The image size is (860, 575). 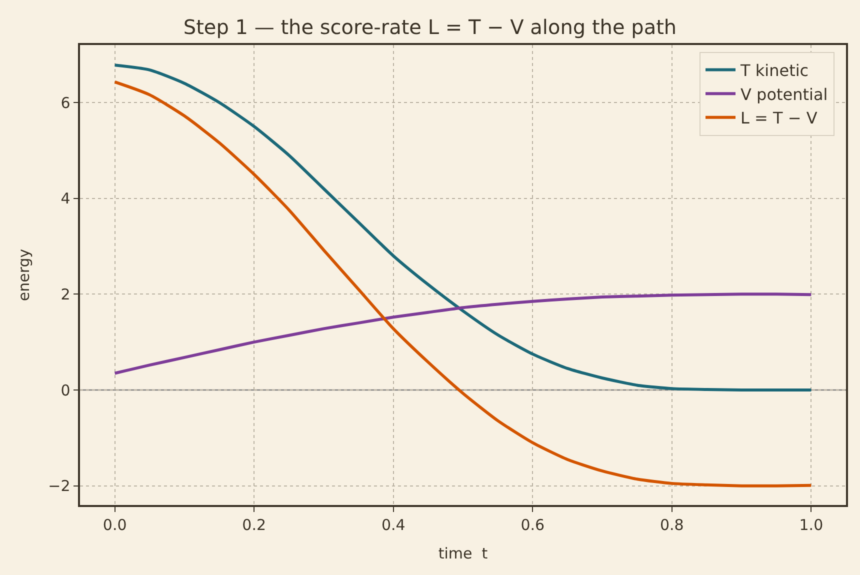 What do you see at coordinates (65, 294) in the screenshot?
I see `y-tick-label: 2` at bounding box center [65, 294].